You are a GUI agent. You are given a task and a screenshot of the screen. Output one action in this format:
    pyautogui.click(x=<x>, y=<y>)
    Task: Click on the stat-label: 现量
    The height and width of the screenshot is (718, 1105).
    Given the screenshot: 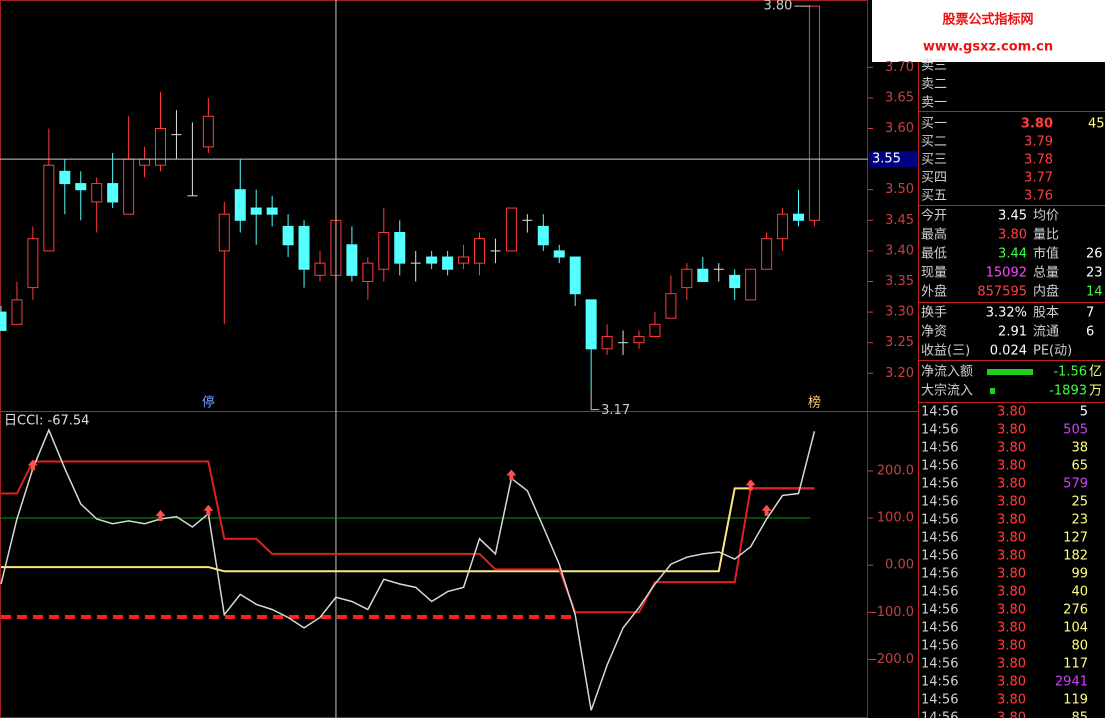 What is the action you would take?
    pyautogui.click(x=934, y=273)
    